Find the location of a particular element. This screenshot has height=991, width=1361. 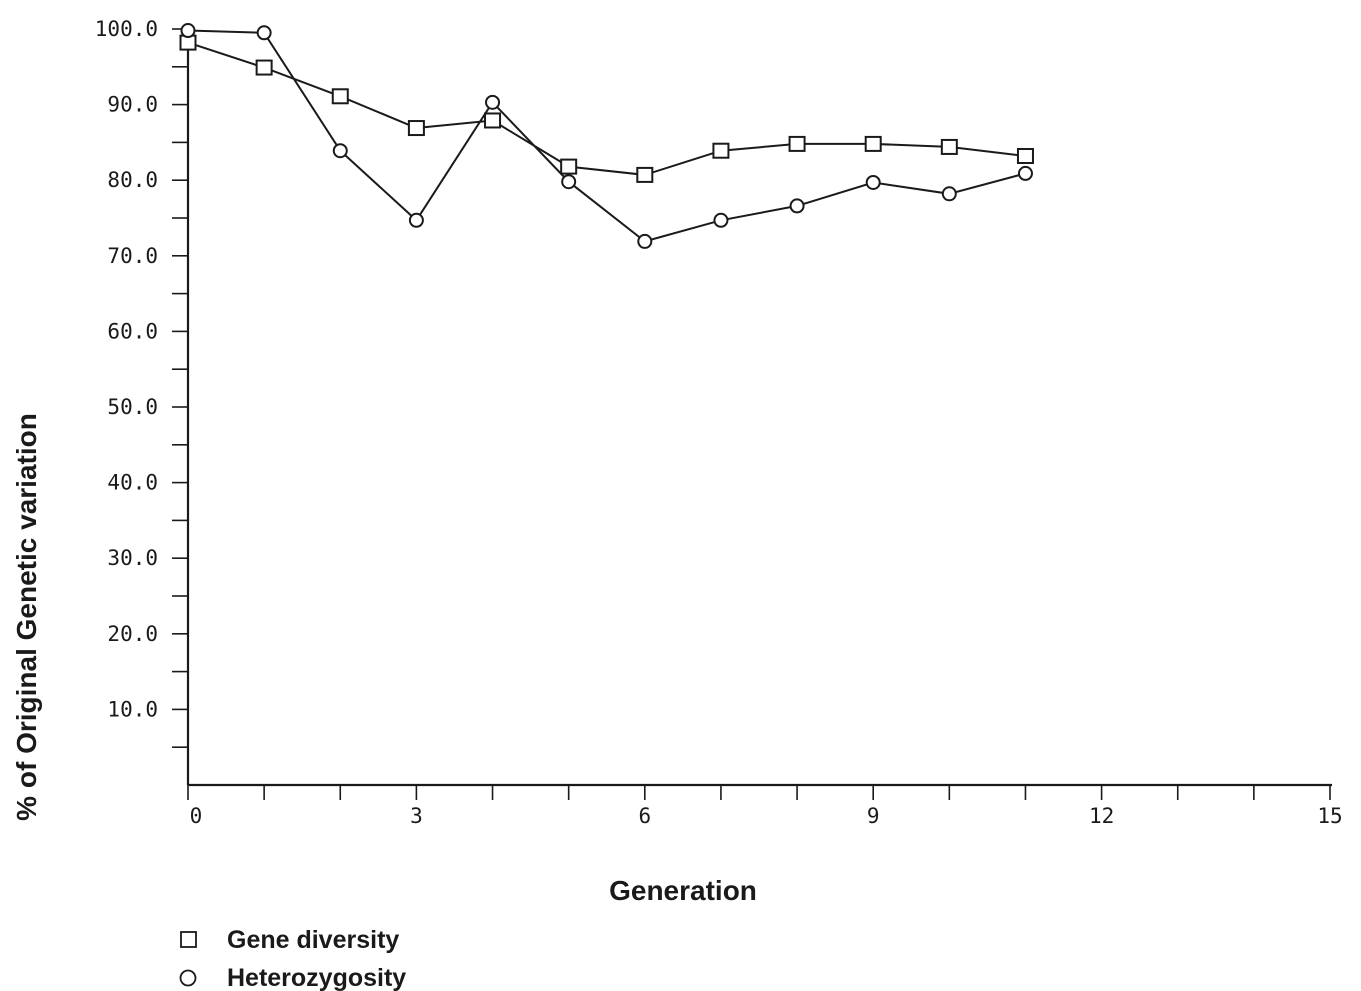

y-tick-label: 70.0 is located at coordinates (132, 256).